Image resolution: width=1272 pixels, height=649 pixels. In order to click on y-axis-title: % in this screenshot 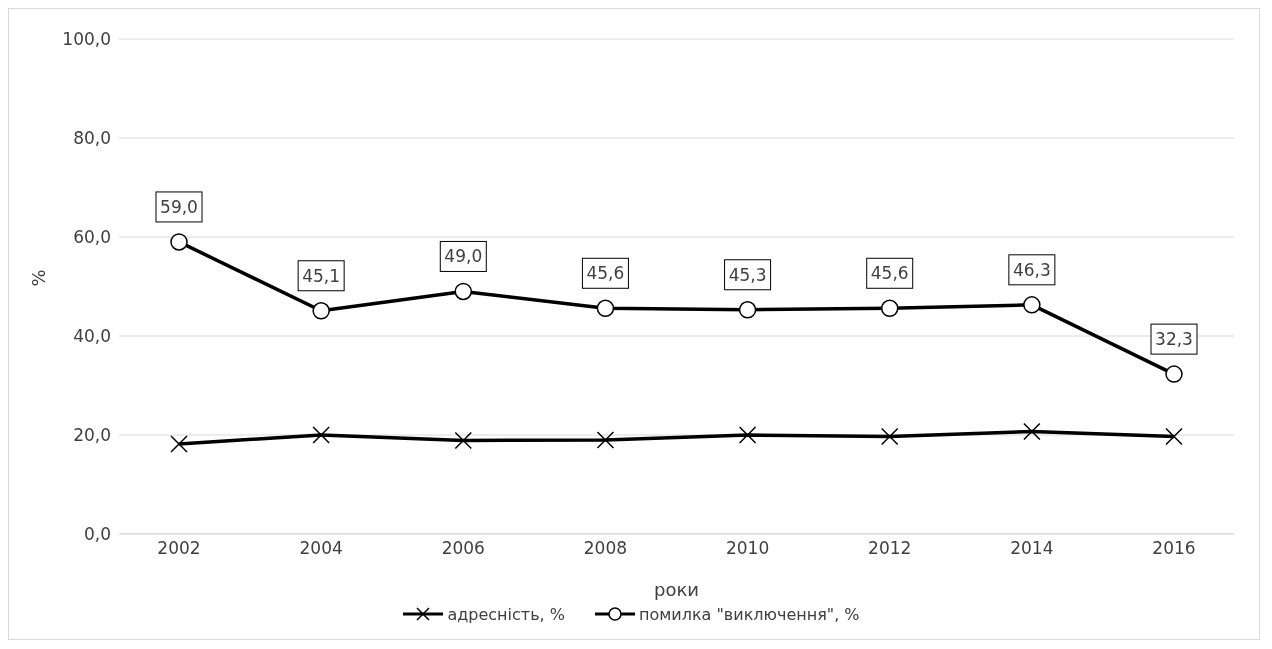, I will do `click(39, 278)`.